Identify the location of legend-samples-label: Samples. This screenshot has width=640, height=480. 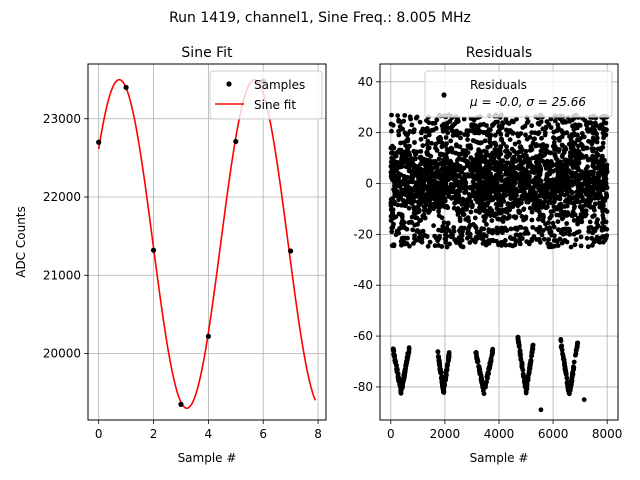
(279, 85).